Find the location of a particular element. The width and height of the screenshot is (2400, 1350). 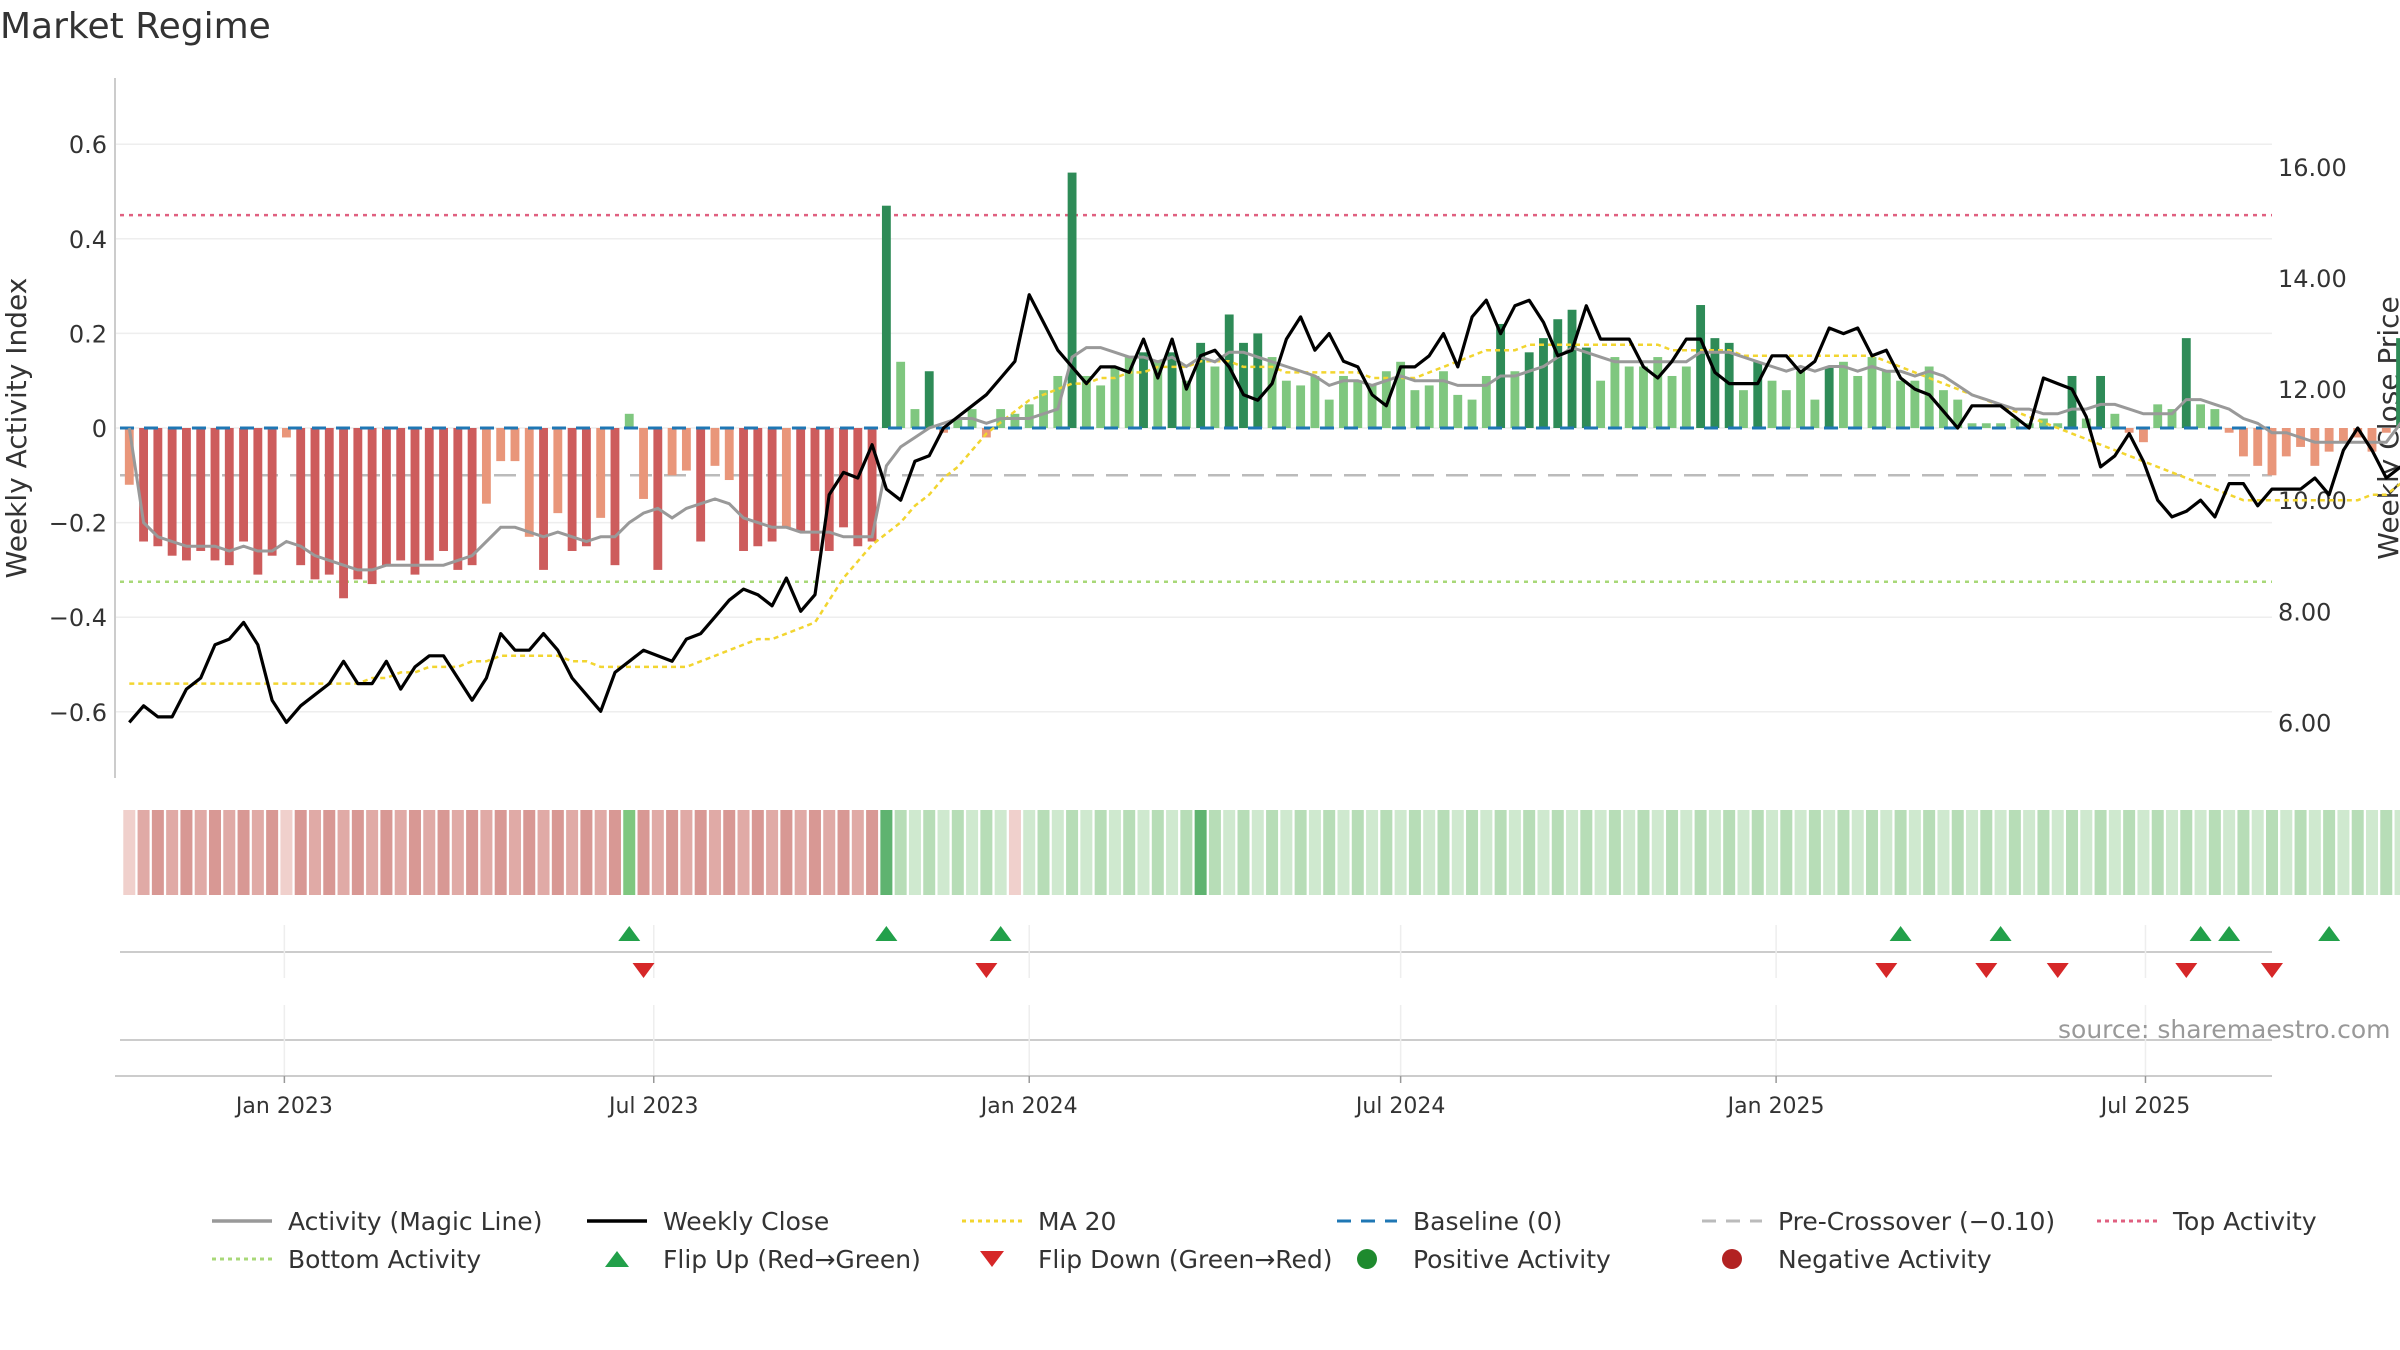

flip-down-marker is located at coordinates (1986, 970).